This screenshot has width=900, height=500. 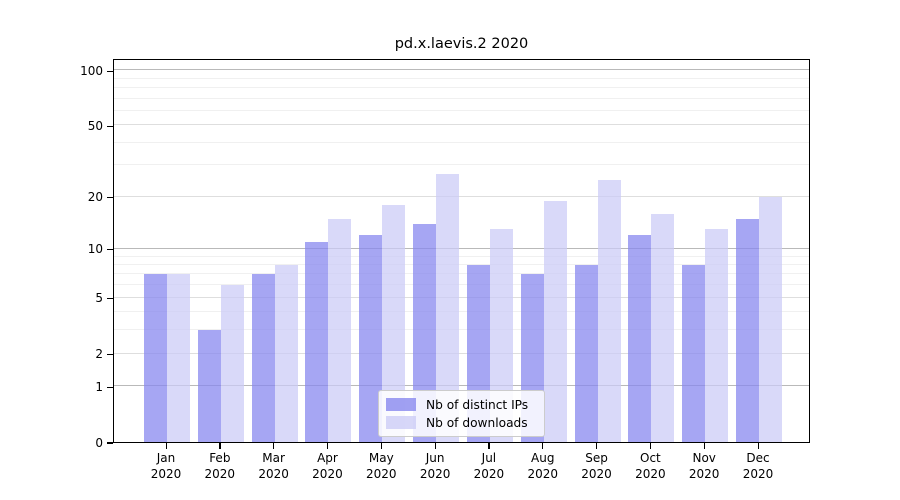 What do you see at coordinates (220, 458) in the screenshot?
I see `x-tick-label-month: Feb` at bounding box center [220, 458].